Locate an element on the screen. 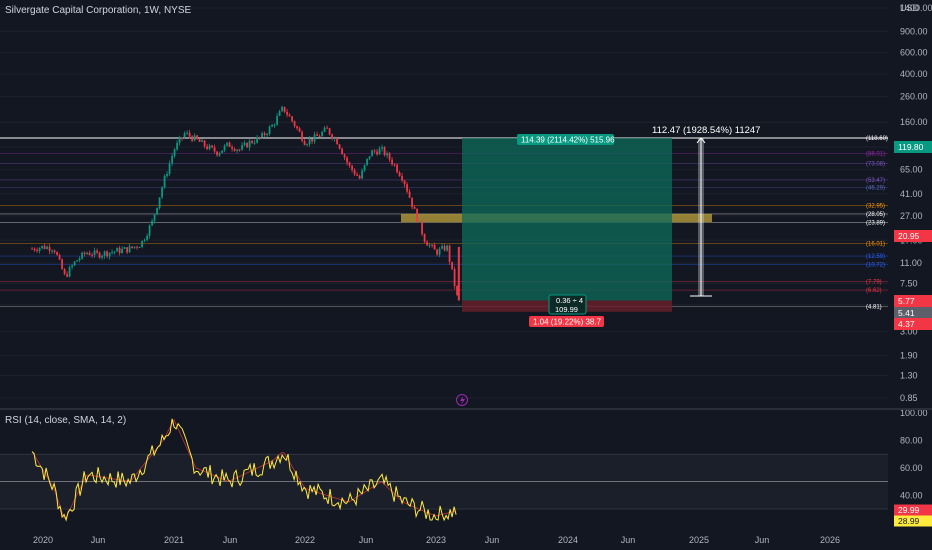 This screenshot has width=932, height=550. rsi-badge: 29.99 is located at coordinates (909, 510).